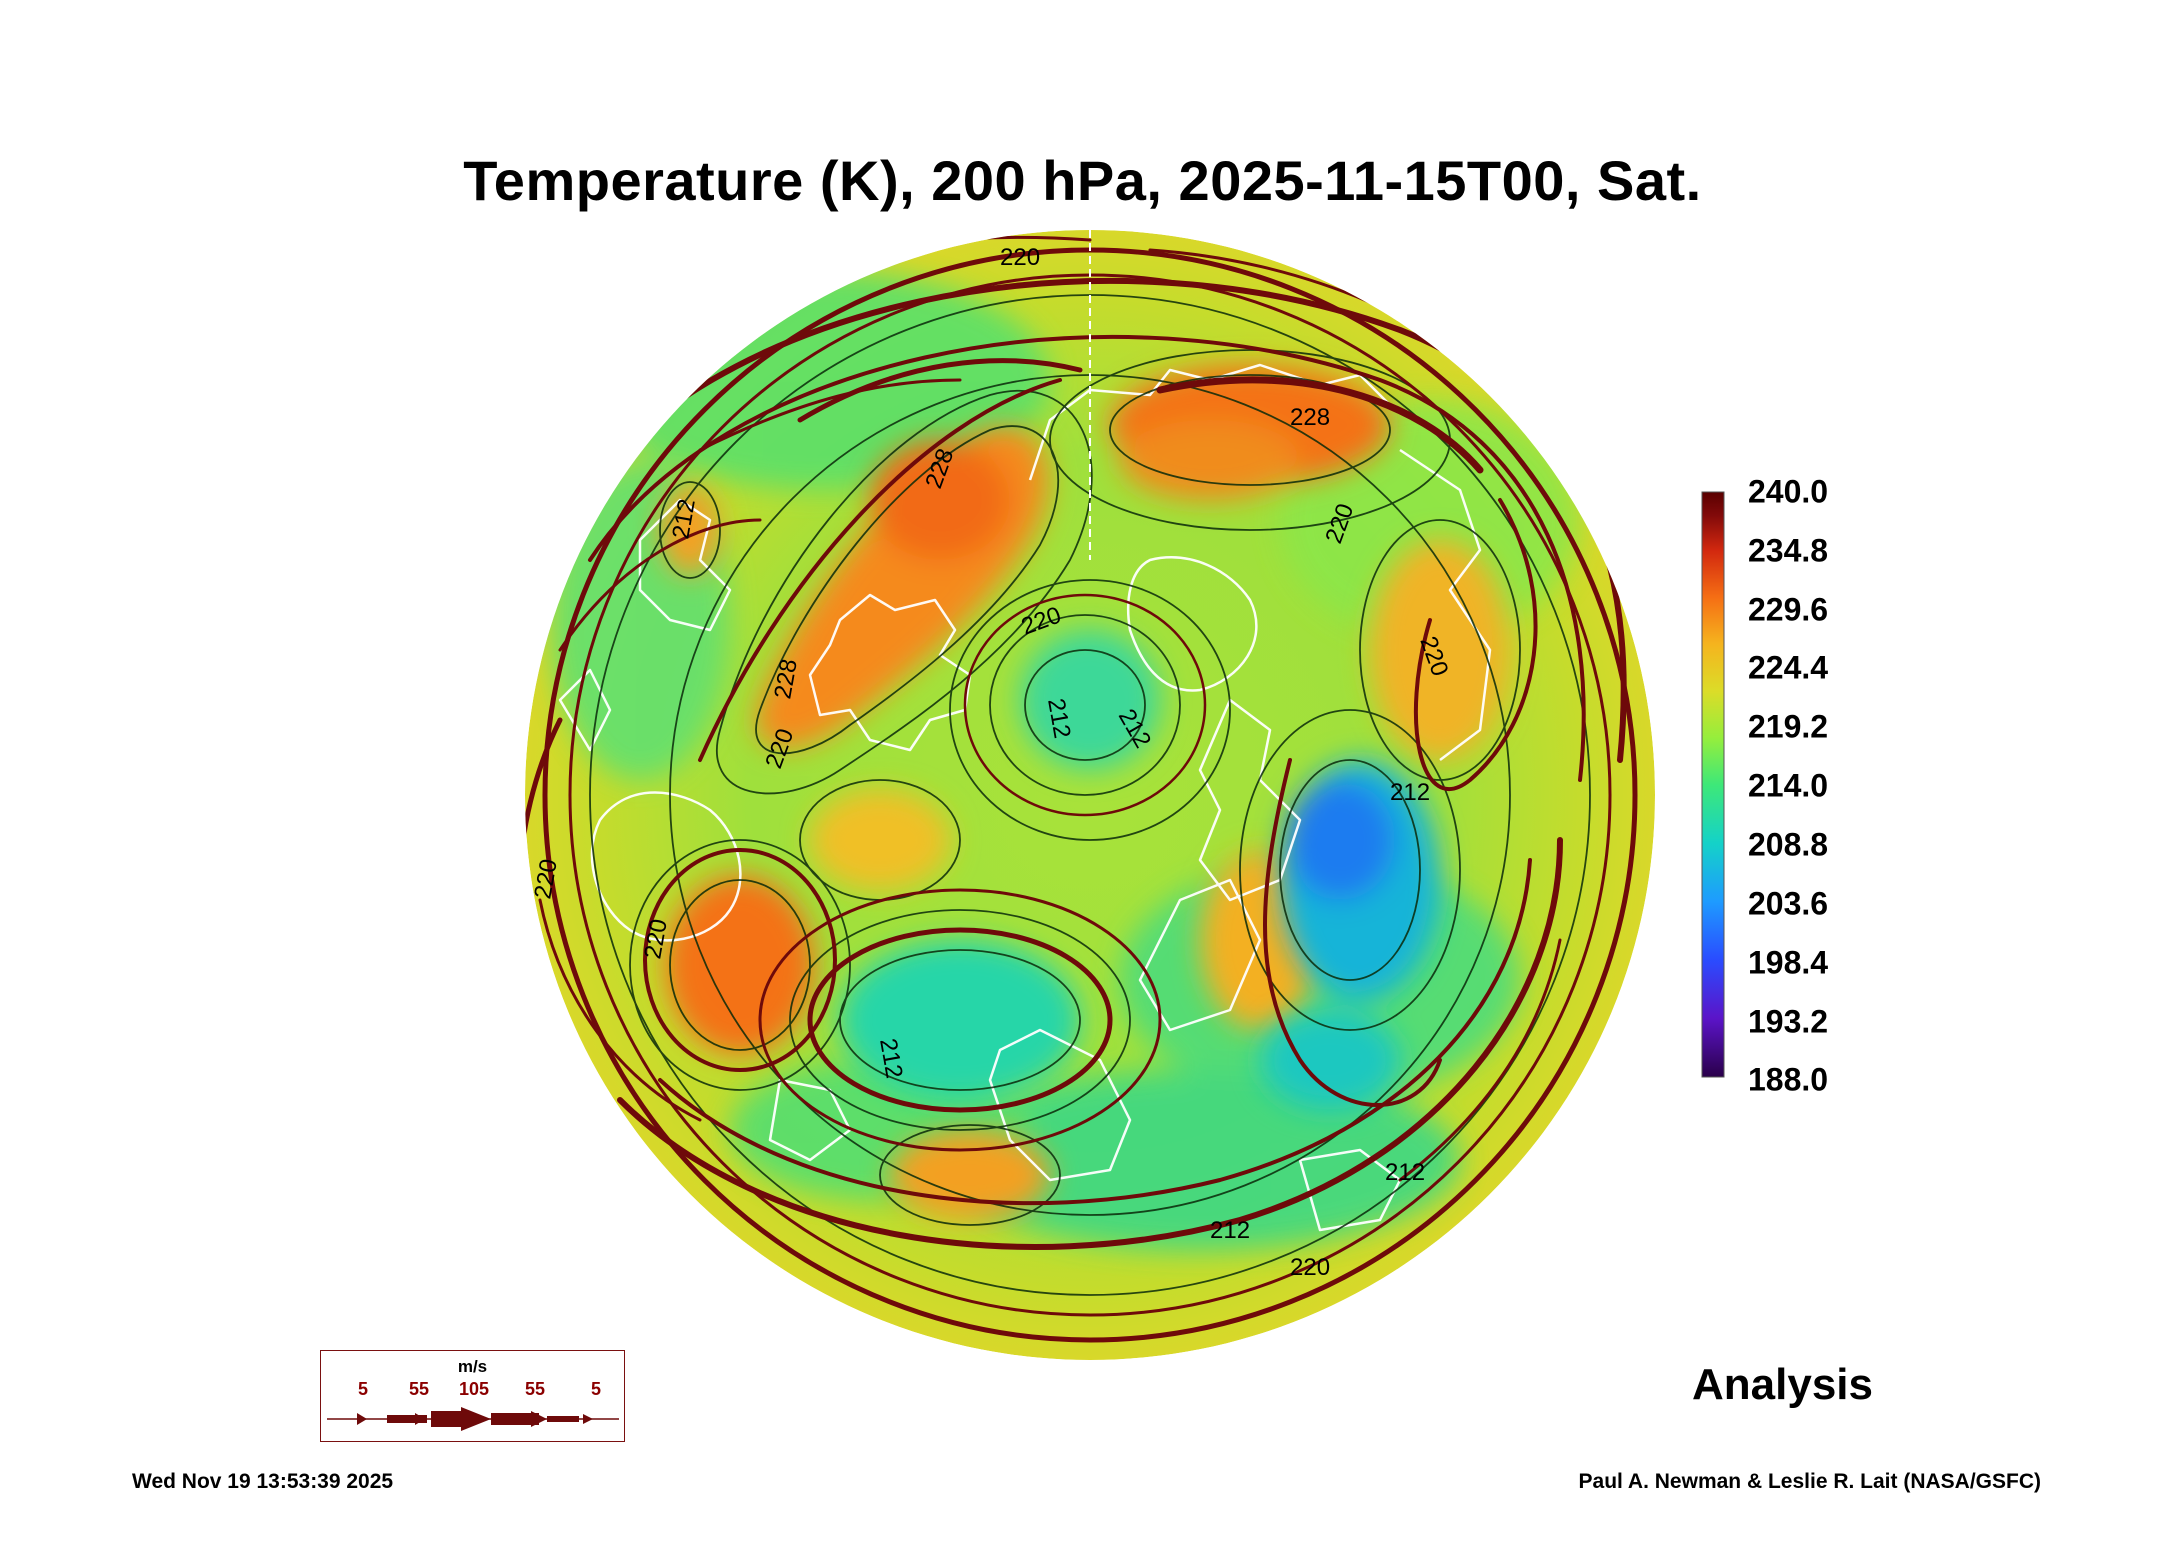 The height and width of the screenshot is (1561, 2165). What do you see at coordinates (1788, 1021) in the screenshot?
I see `colorbar-label: 193.2` at bounding box center [1788, 1021].